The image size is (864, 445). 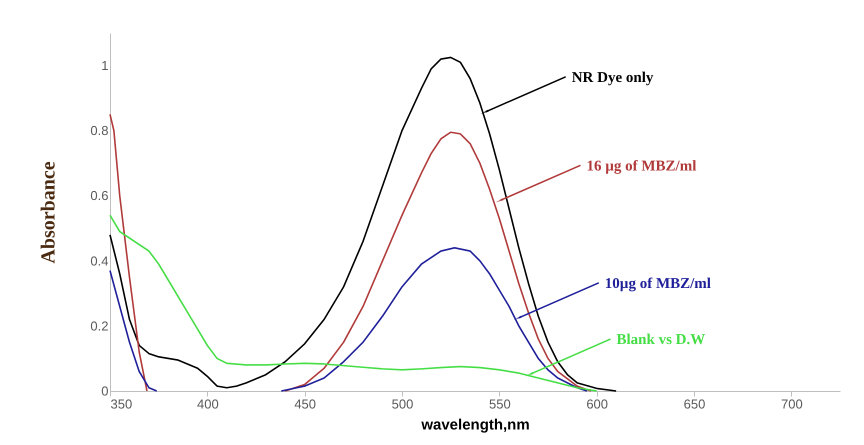 I want to click on x-tick-label: 700, so click(x=791, y=404).